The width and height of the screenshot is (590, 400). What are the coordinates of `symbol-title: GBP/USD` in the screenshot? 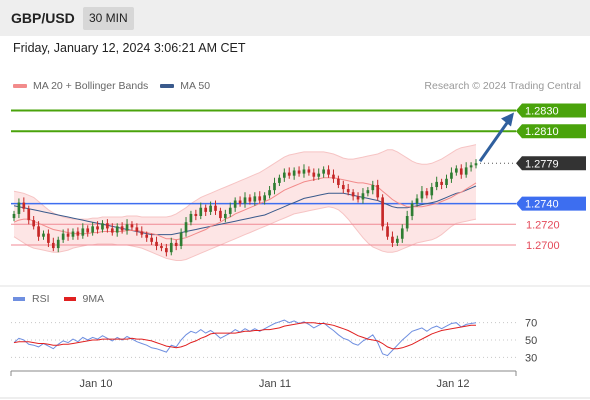 It's located at (43, 18).